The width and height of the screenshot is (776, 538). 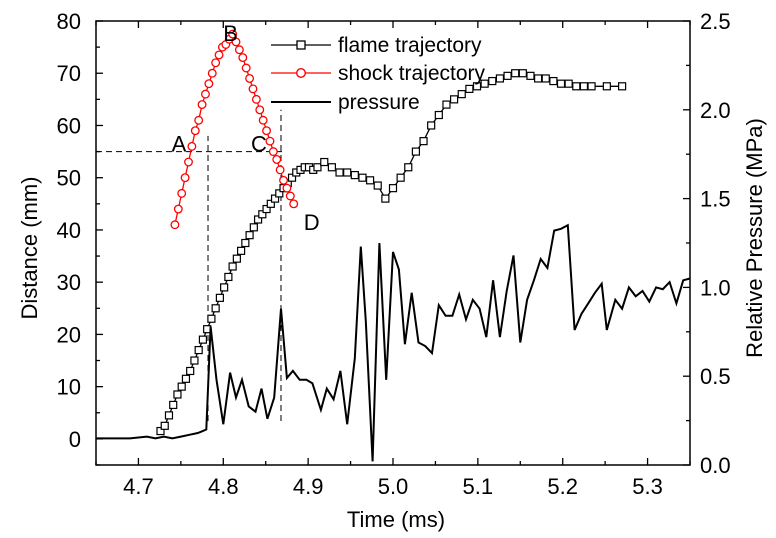 What do you see at coordinates (69, 387) in the screenshot?
I see `y-tick-label: 10` at bounding box center [69, 387].